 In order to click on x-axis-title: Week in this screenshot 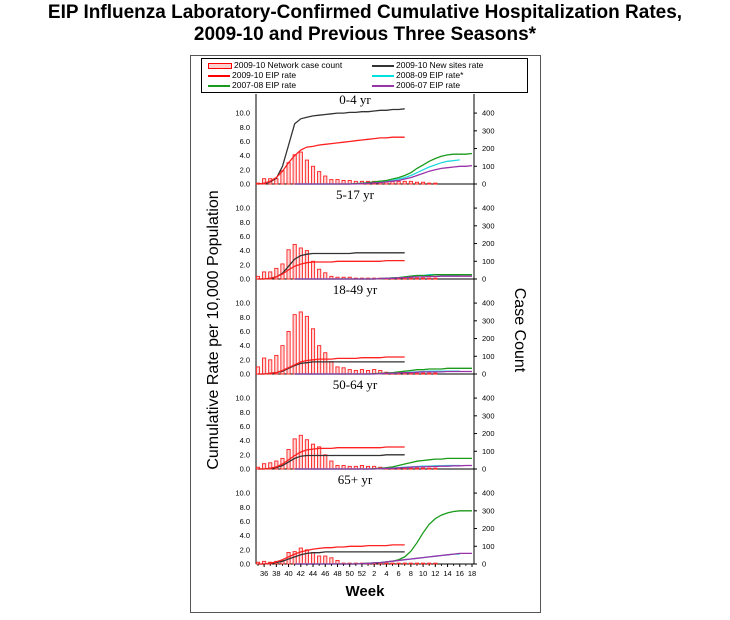, I will do `click(366, 591)`.